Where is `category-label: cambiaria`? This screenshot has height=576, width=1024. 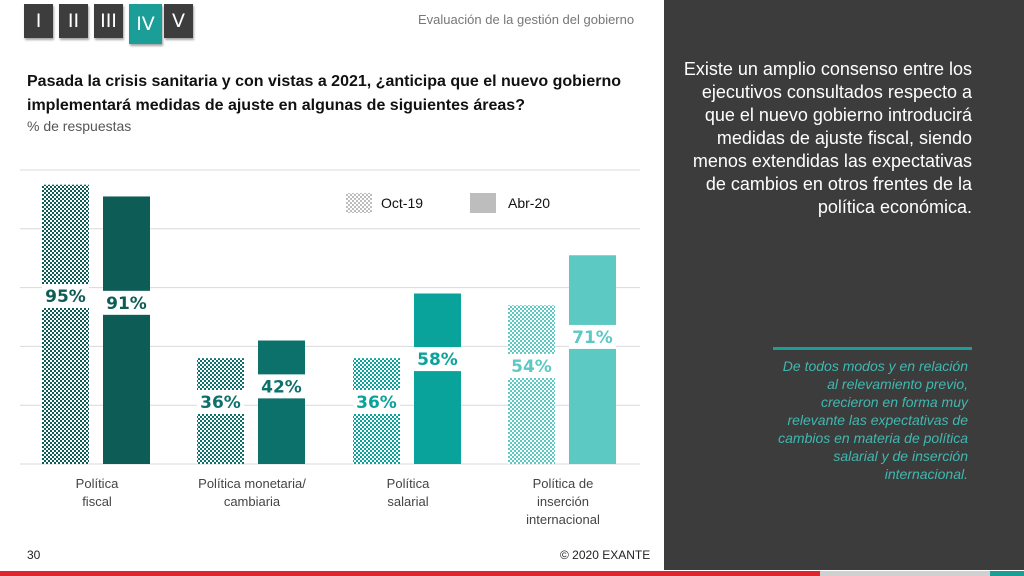 category-label: cambiaria is located at coordinates (252, 501).